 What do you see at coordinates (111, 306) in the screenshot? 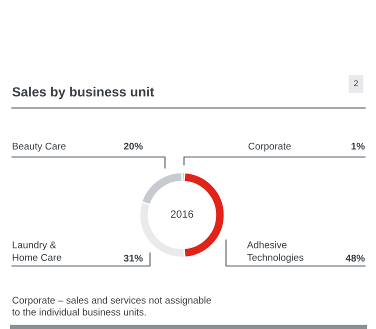
I see `text: Corporate – sales and services not assignable to the individual business units.` at bounding box center [111, 306].